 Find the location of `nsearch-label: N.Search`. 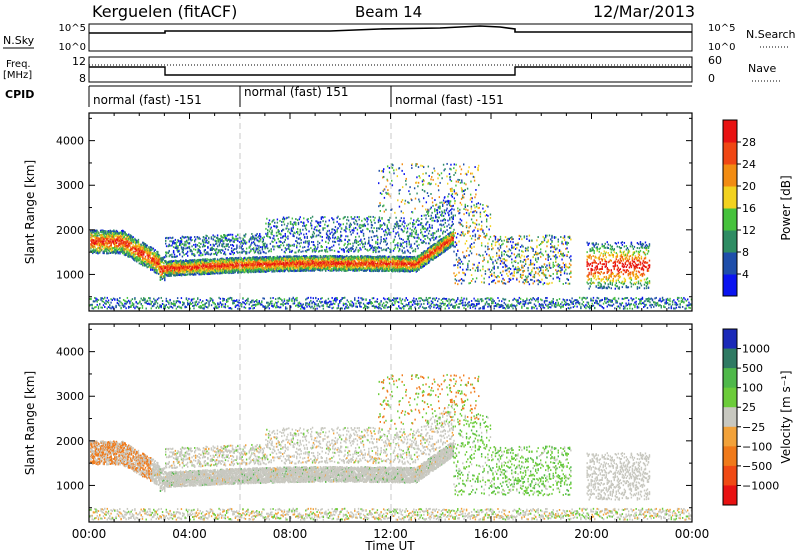

nsearch-label: N.Search is located at coordinates (771, 34).